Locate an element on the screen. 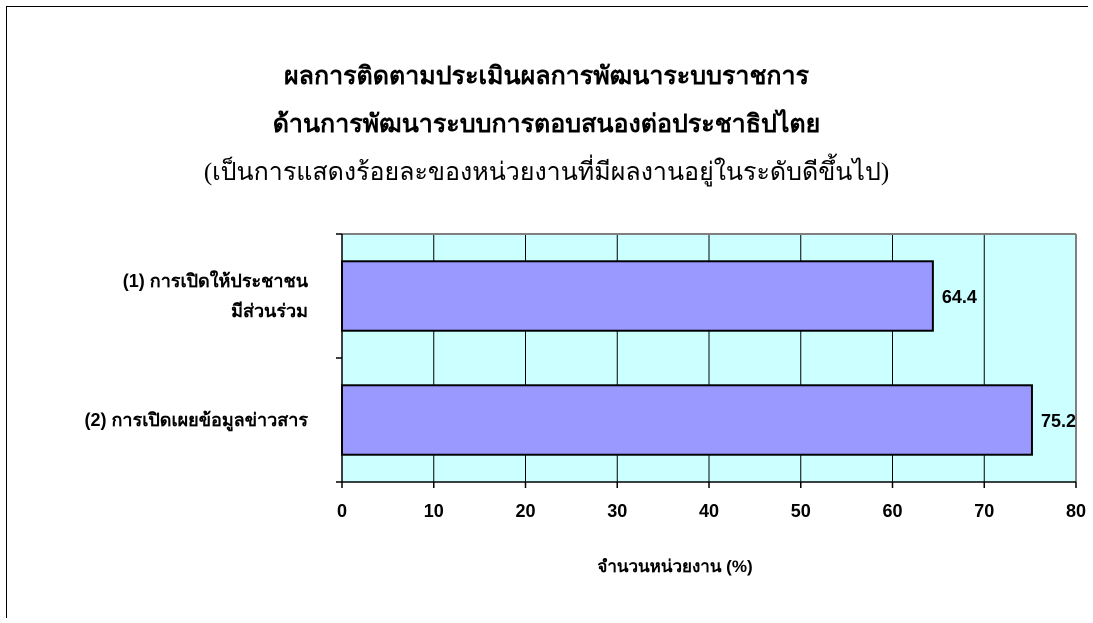 This screenshot has width=1093, height=623. x-tick-label-3: 30 is located at coordinates (617, 511).